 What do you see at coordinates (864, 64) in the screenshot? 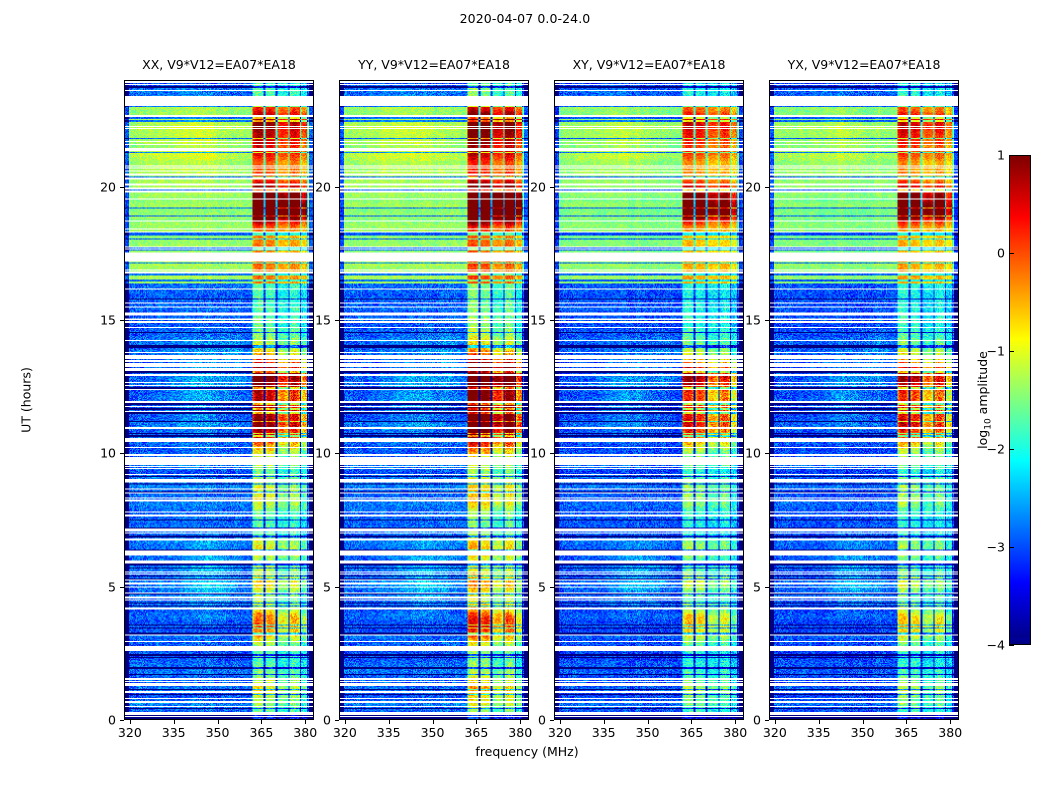
I see `panel-title-yx: YX, V9*V12=EA07*EA18` at bounding box center [864, 64].